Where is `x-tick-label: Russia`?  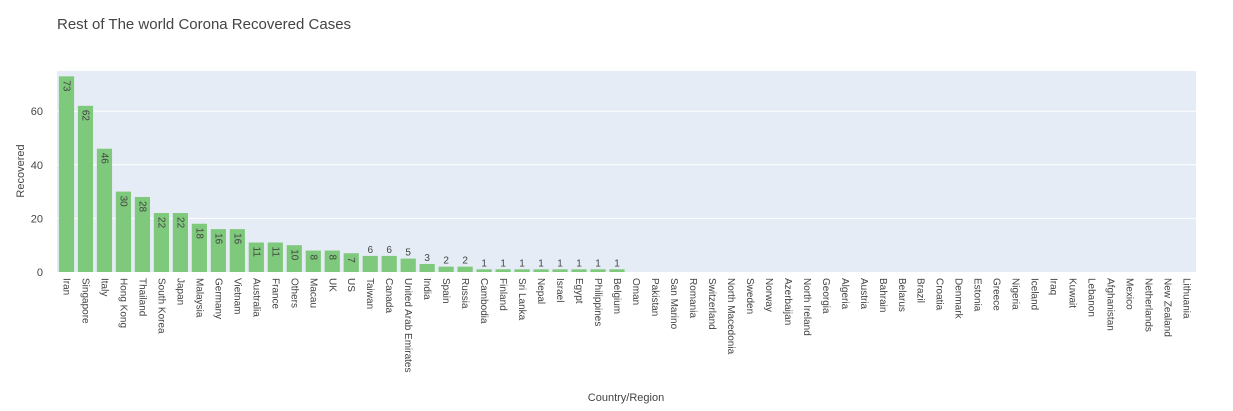 x-tick-label: Russia is located at coordinates (464, 293).